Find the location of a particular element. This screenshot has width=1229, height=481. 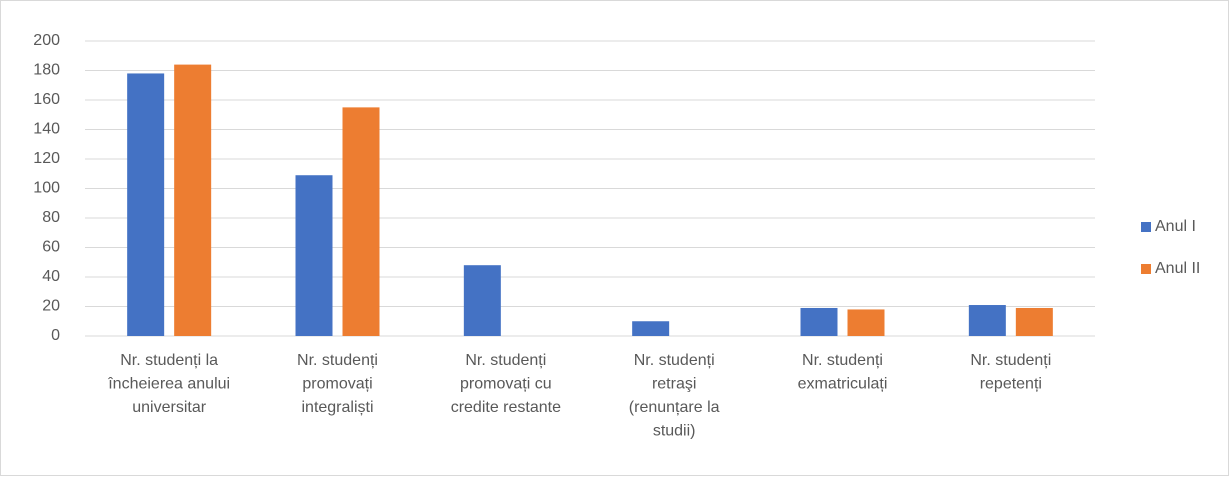

legend-label: Anul II is located at coordinates (1177, 268).